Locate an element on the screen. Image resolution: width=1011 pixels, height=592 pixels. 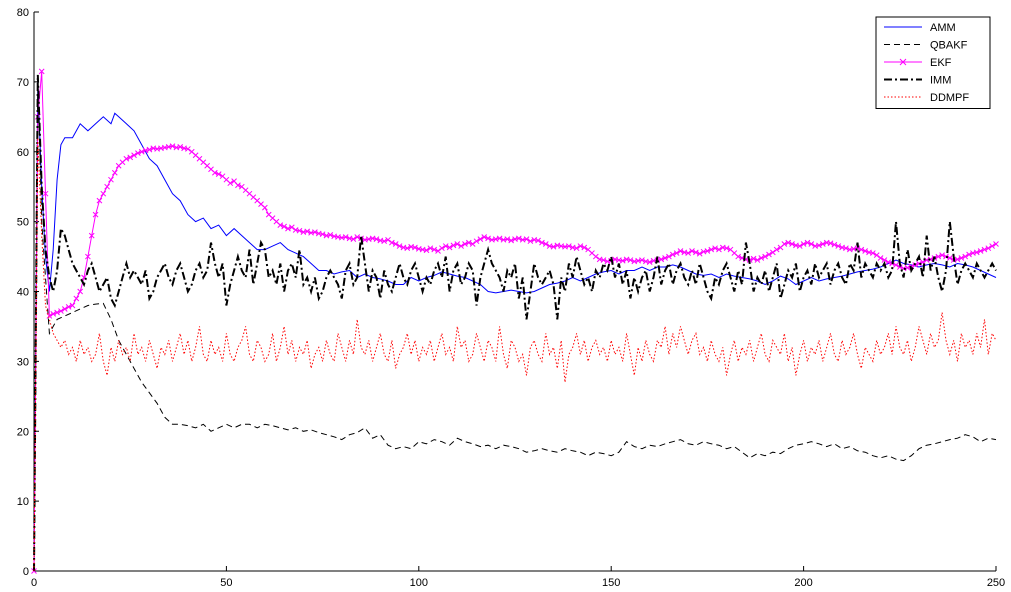
legend-label-imm: IMM is located at coordinates (940, 81).